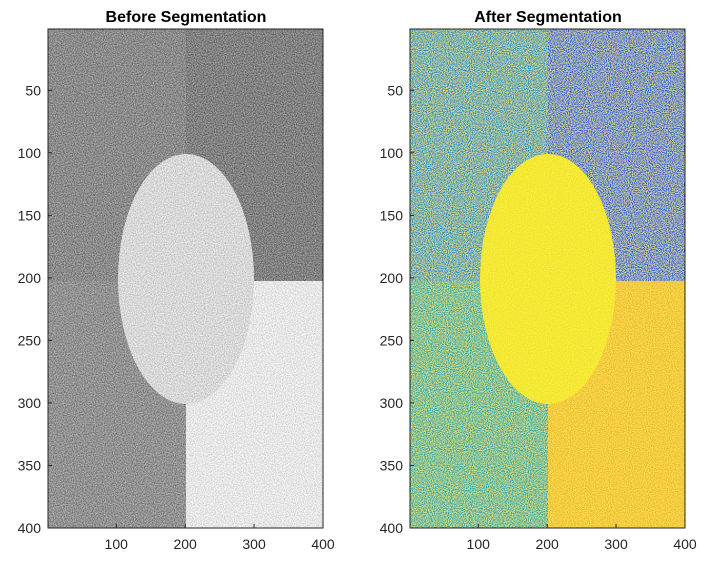  What do you see at coordinates (186, 17) in the screenshot?
I see `chart-title: Before Segmentation` at bounding box center [186, 17].